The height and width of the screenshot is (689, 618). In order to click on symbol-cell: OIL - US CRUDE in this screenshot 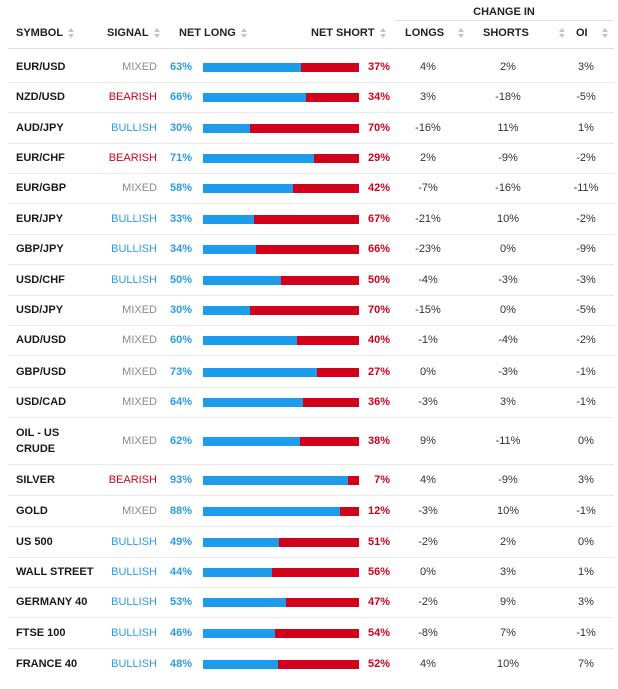, I will do `click(38, 441)`.